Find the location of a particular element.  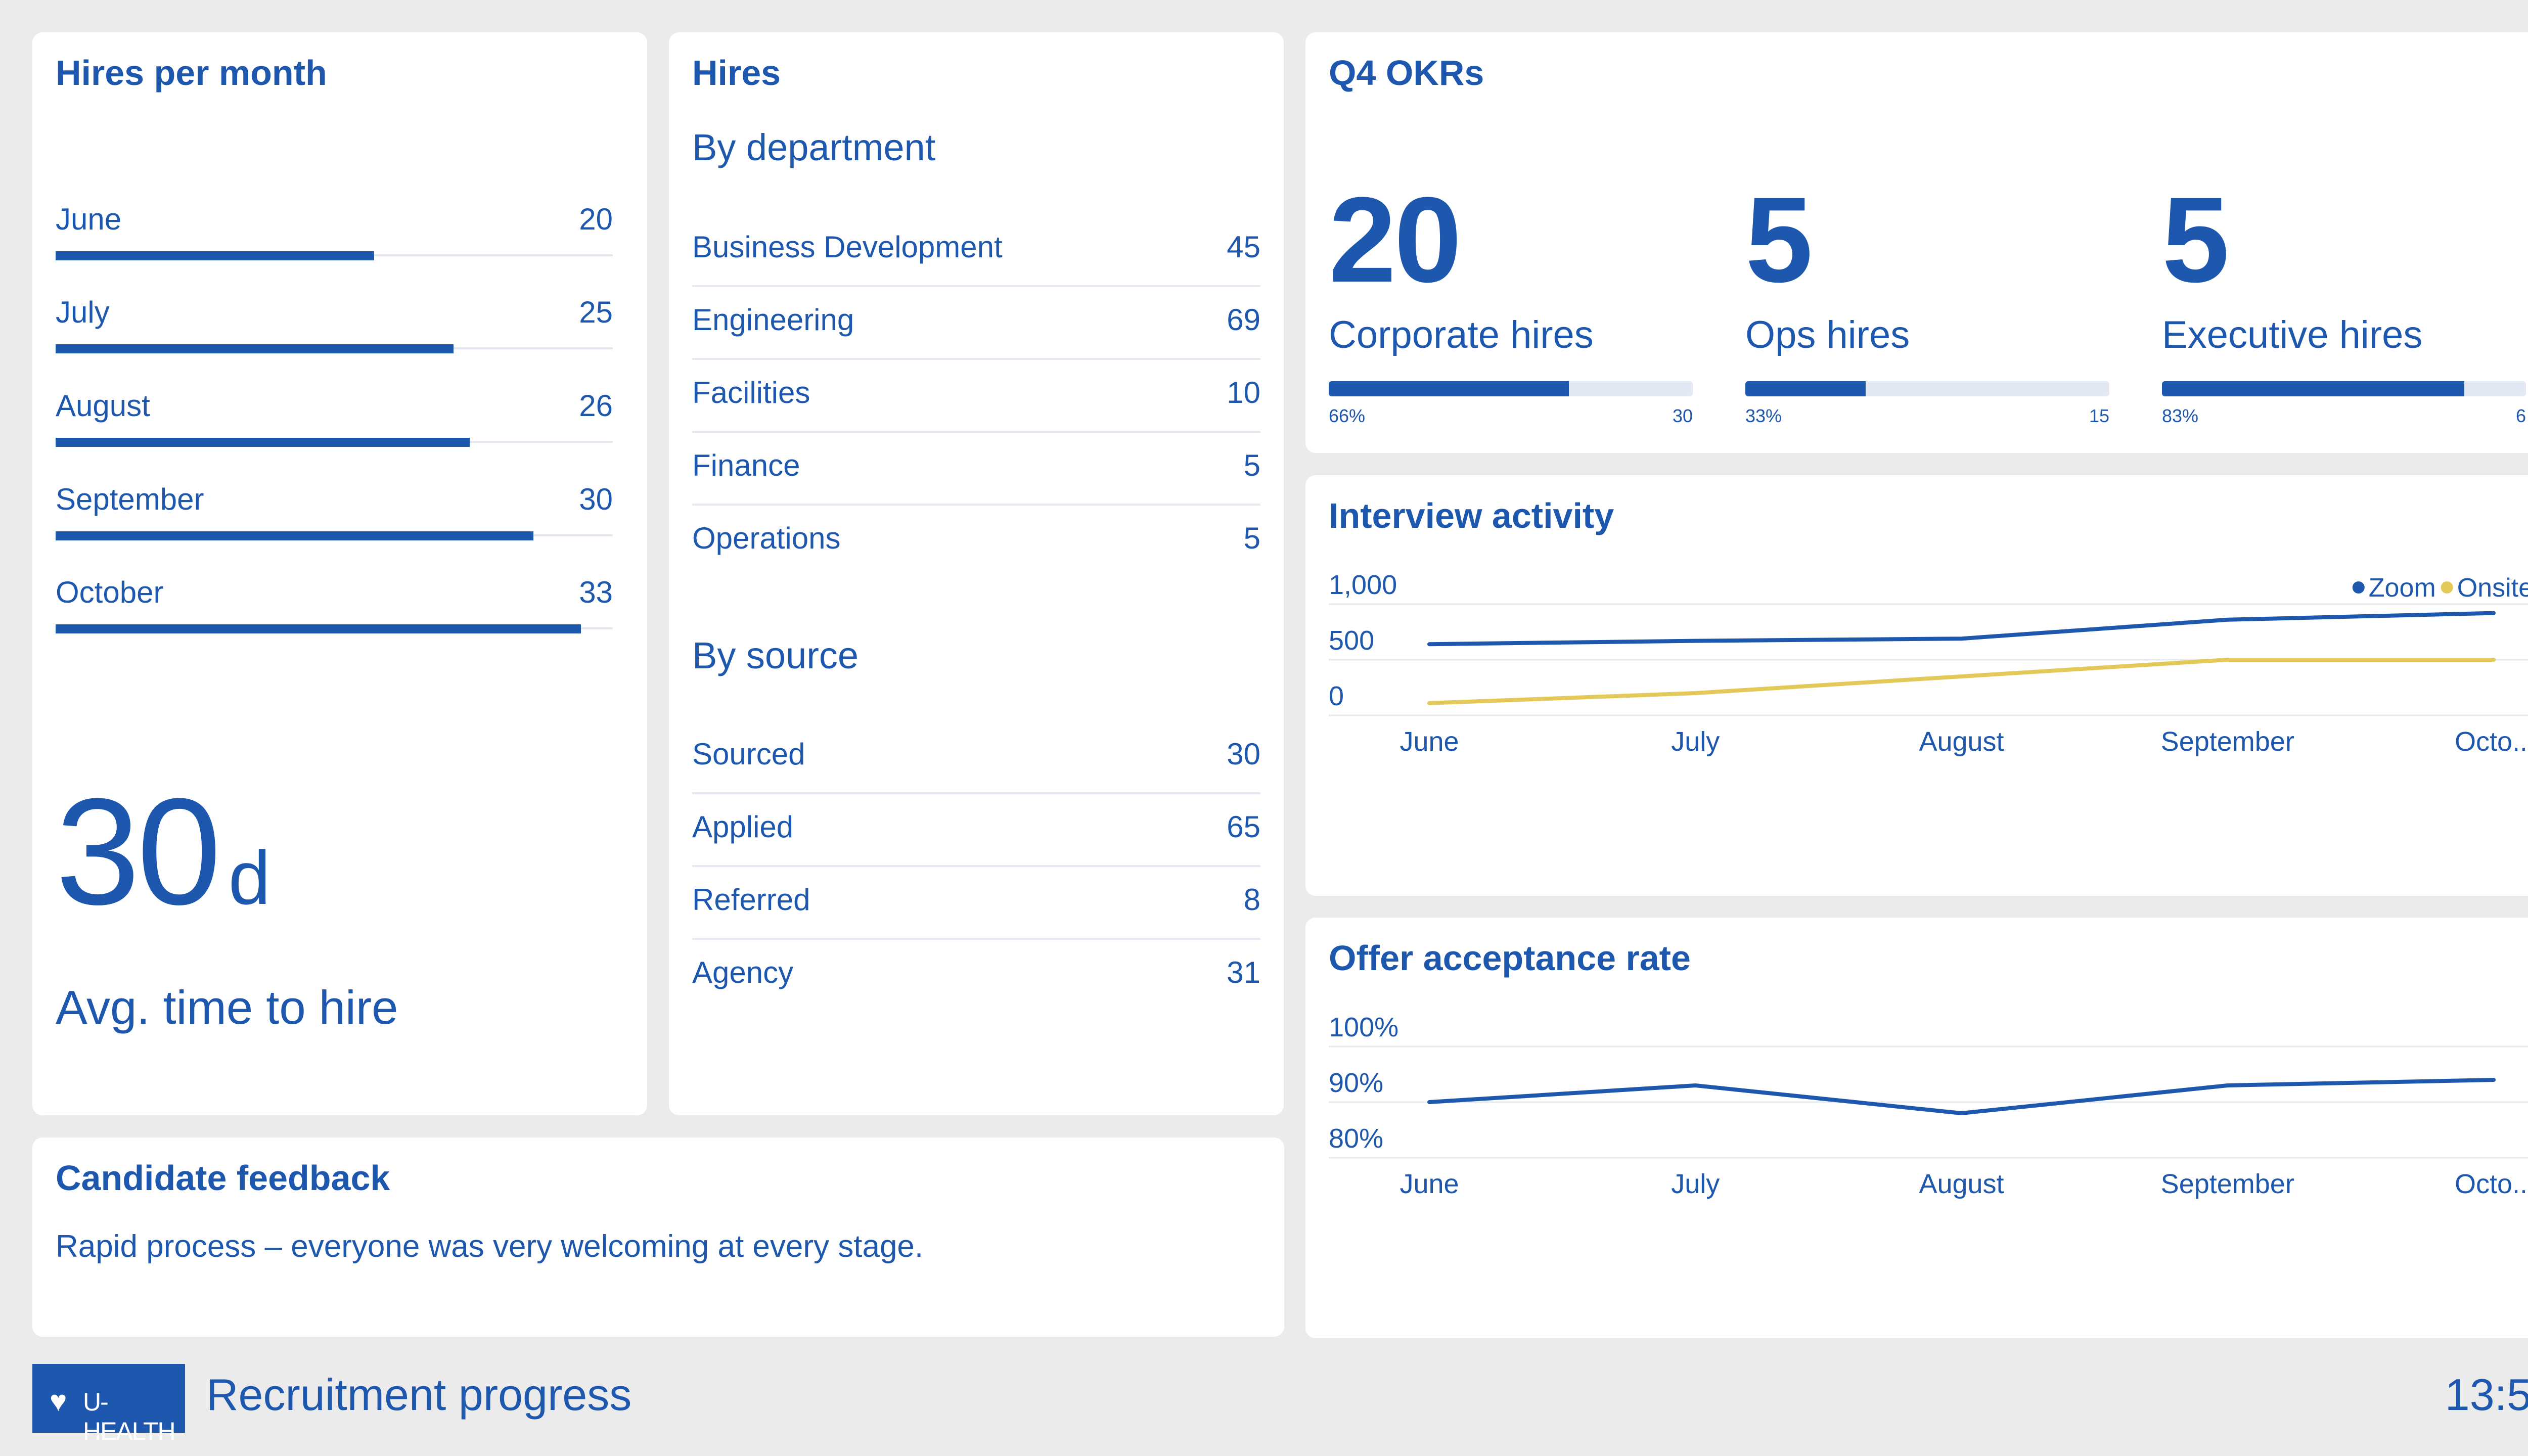

source-label: Agency is located at coordinates (743, 972).